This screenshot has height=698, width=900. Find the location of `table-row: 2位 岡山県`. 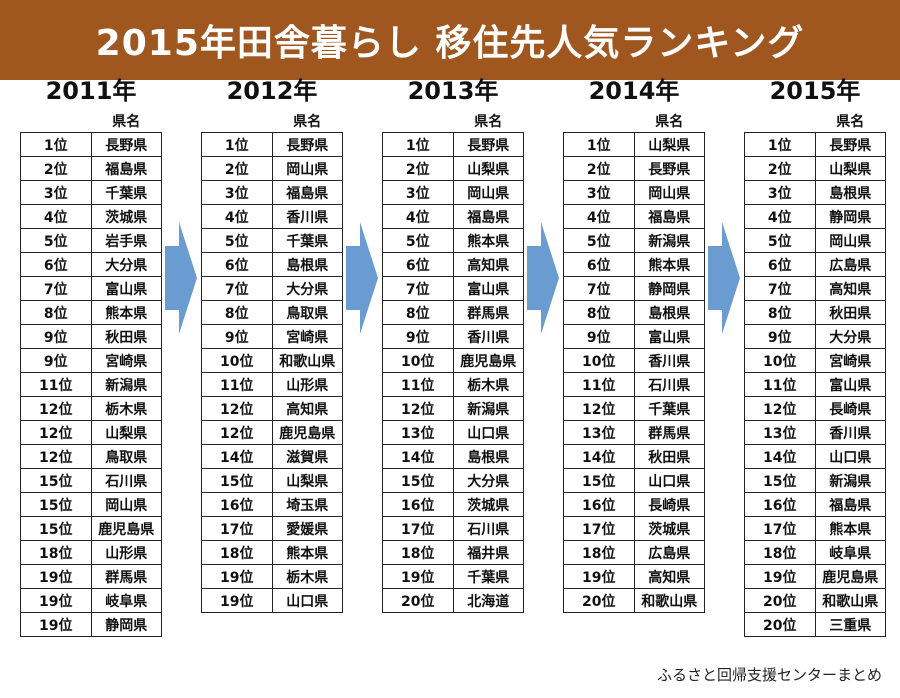

table-row: 2位 岡山県 is located at coordinates (272, 168).